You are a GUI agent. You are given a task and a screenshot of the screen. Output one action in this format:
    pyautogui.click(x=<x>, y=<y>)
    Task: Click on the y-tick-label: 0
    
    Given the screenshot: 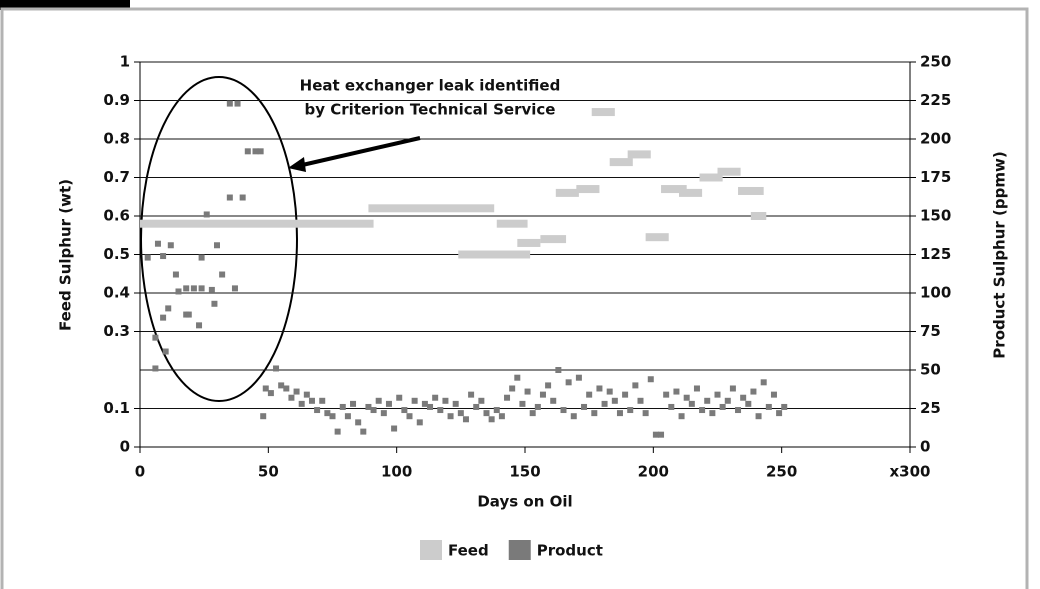 What is the action you would take?
    pyautogui.click(x=125, y=447)
    